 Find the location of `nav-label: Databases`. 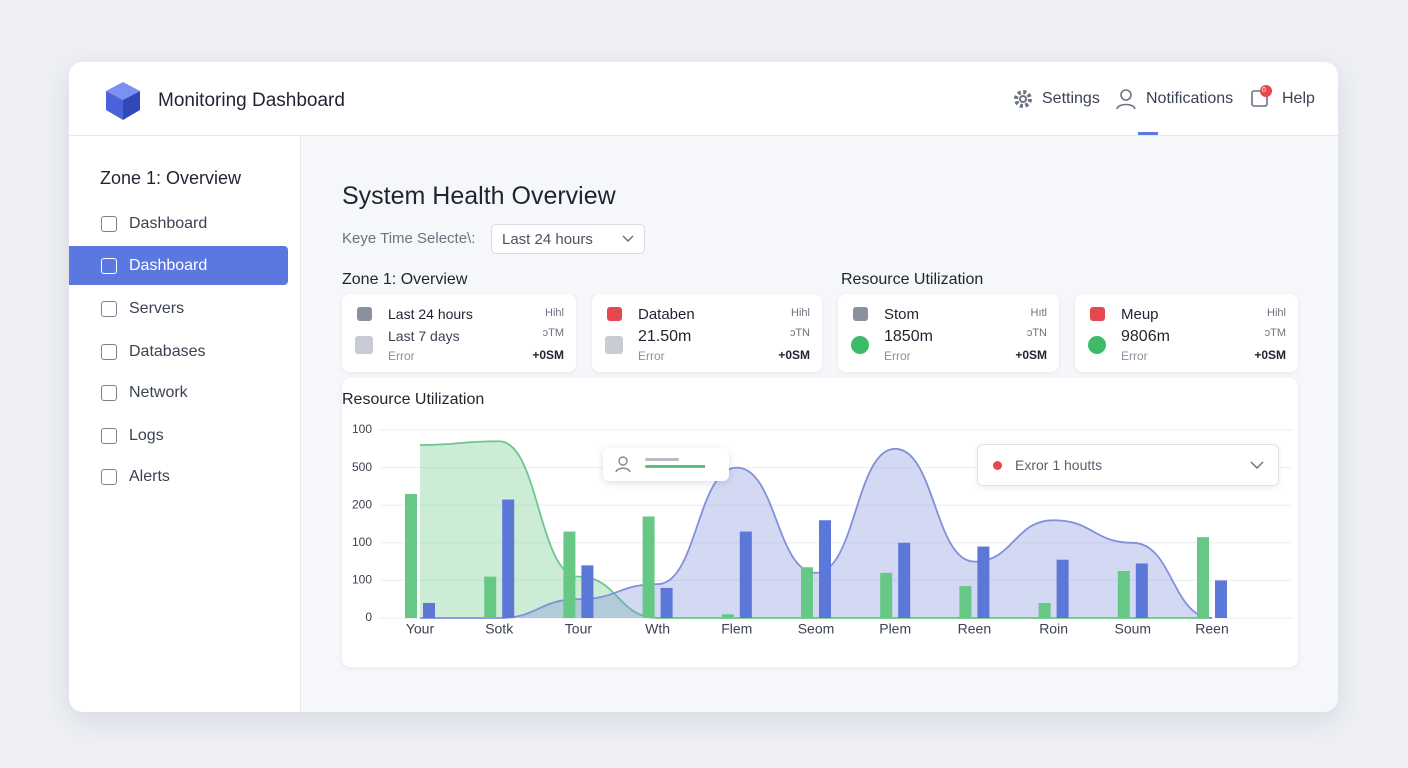

nav-label: Databases is located at coordinates (167, 351).